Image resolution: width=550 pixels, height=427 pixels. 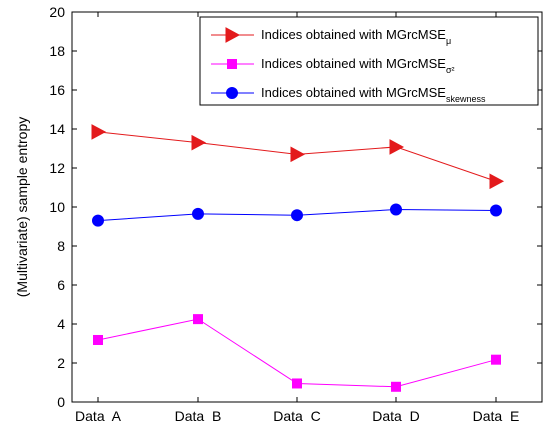 What do you see at coordinates (296, 416) in the screenshot?
I see `x-tick-label: Data C` at bounding box center [296, 416].